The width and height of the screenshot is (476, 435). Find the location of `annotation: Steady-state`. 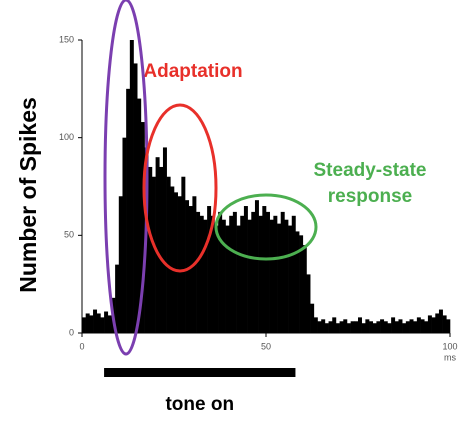

annotation: Steady-state is located at coordinates (370, 170).